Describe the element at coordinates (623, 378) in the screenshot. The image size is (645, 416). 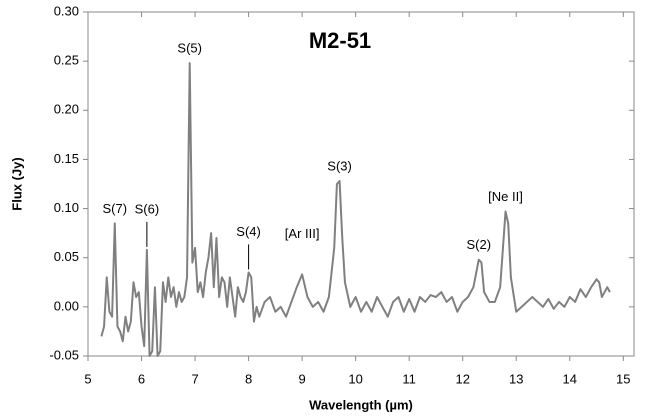
I see `x-tick-label: 15` at that location.